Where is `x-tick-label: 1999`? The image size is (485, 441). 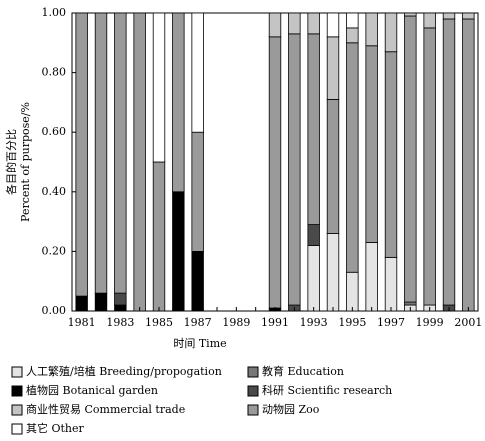
x-tick-label: 1999 is located at coordinates (430, 322).